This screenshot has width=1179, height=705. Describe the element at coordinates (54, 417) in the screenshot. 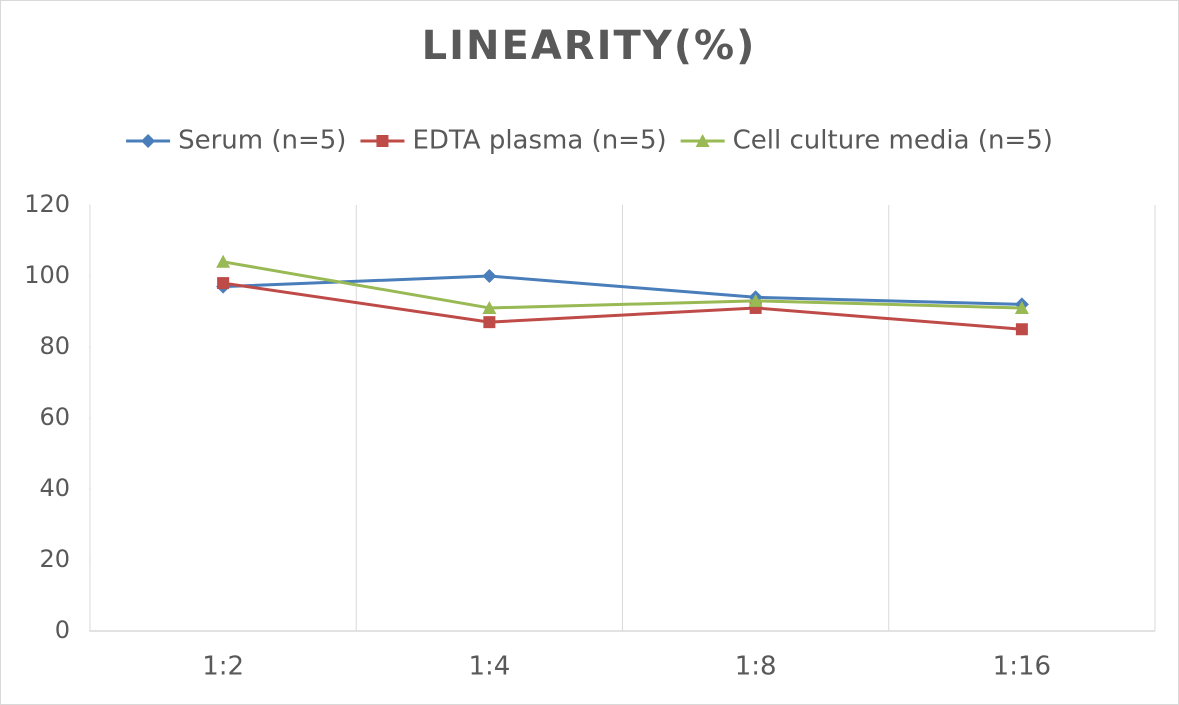

I see `y-tick-label: 60` at that location.